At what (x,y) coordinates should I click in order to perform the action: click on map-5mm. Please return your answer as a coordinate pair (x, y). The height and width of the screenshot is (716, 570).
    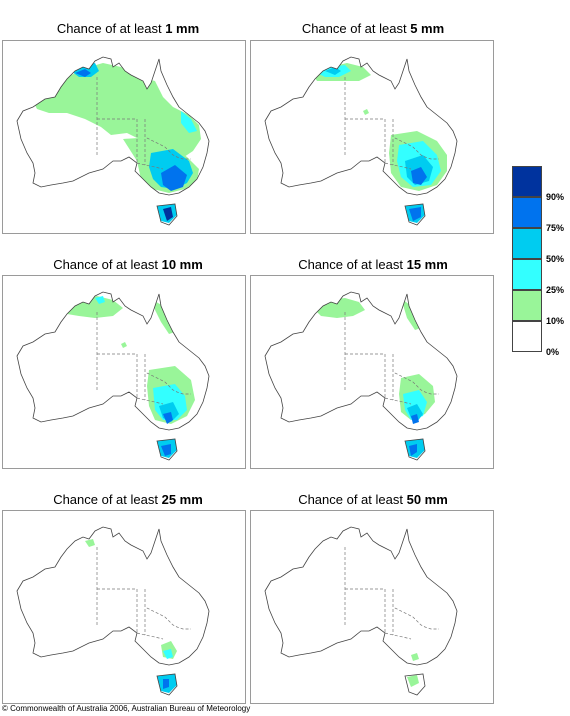
    Looking at the image, I should click on (372, 137).